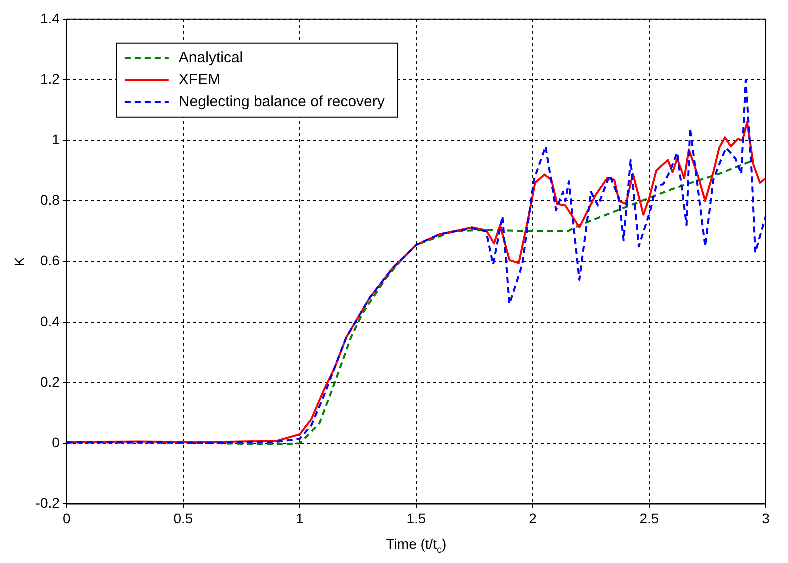 The width and height of the screenshot is (788, 563). What do you see at coordinates (184, 518) in the screenshot?
I see `x-tick-label: 0.5` at bounding box center [184, 518].